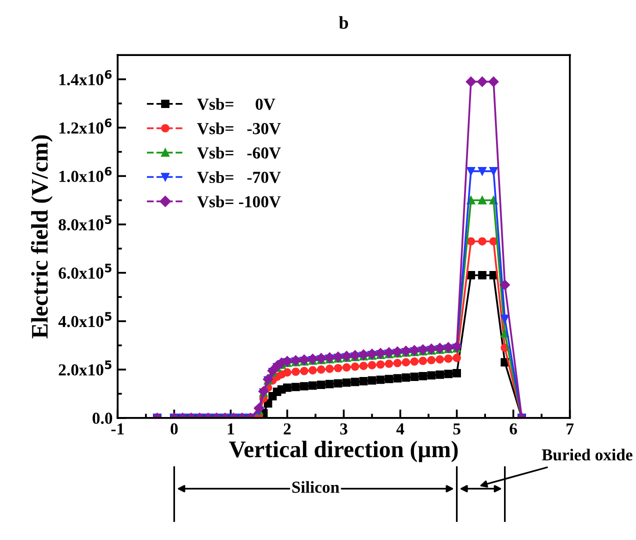 The image size is (636, 540). I want to click on x-tick-label: 2, so click(287, 428).